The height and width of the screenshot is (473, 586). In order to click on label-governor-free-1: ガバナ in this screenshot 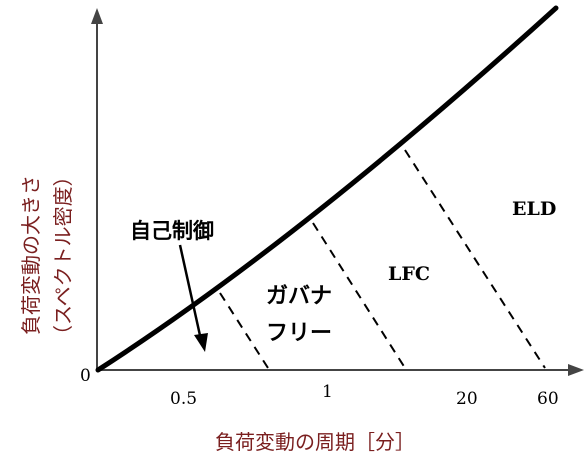, I will do `click(299, 296)`.